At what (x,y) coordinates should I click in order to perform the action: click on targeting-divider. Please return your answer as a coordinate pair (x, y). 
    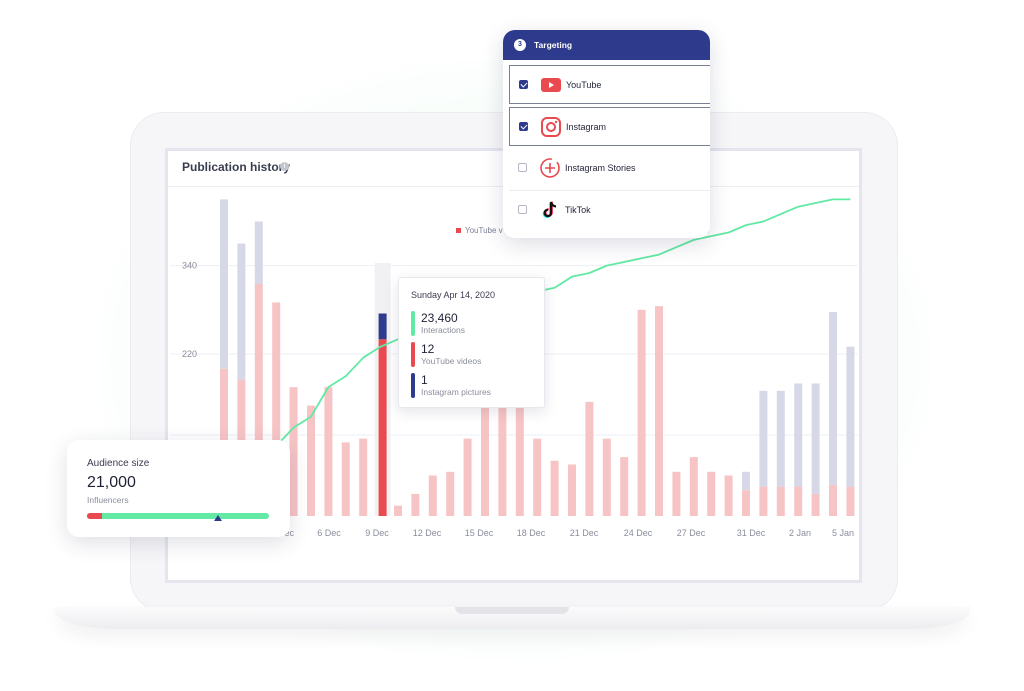
    Looking at the image, I should click on (609, 190).